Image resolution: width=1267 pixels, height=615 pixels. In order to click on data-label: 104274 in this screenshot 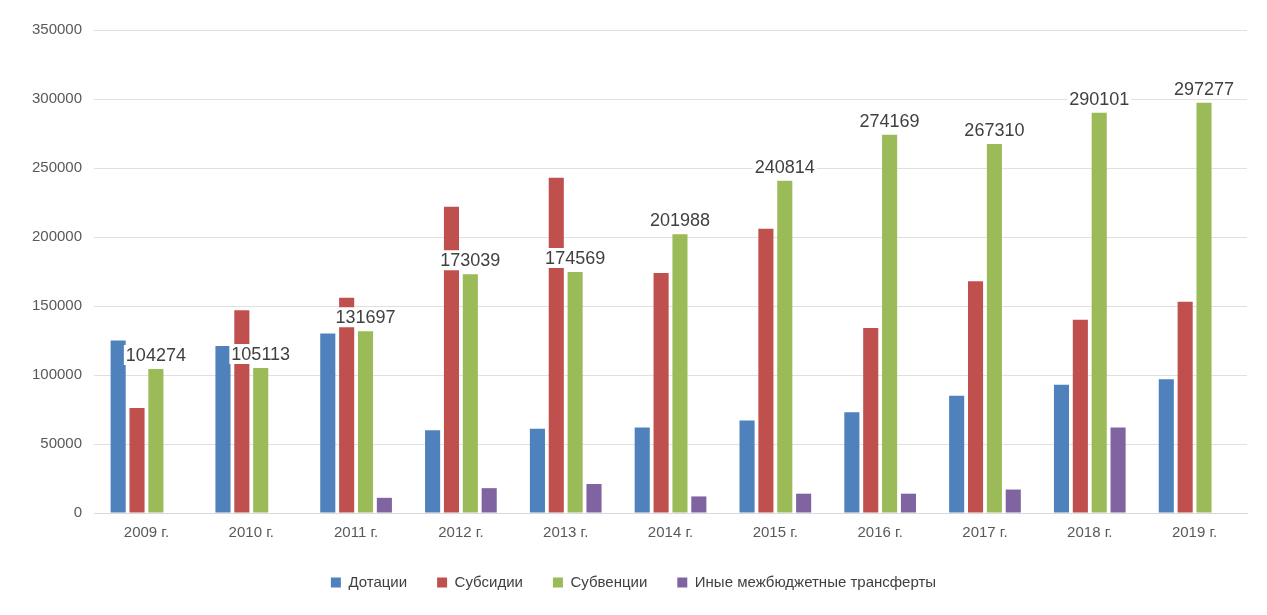, I will do `click(155, 355)`.